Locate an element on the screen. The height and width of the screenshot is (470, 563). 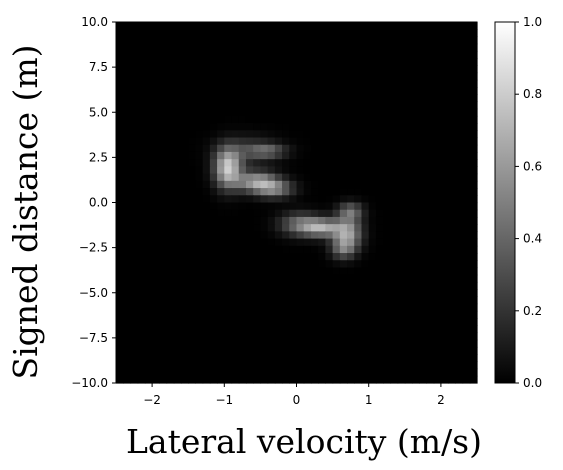
y-tick-label: 5.0 is located at coordinates (98, 112).